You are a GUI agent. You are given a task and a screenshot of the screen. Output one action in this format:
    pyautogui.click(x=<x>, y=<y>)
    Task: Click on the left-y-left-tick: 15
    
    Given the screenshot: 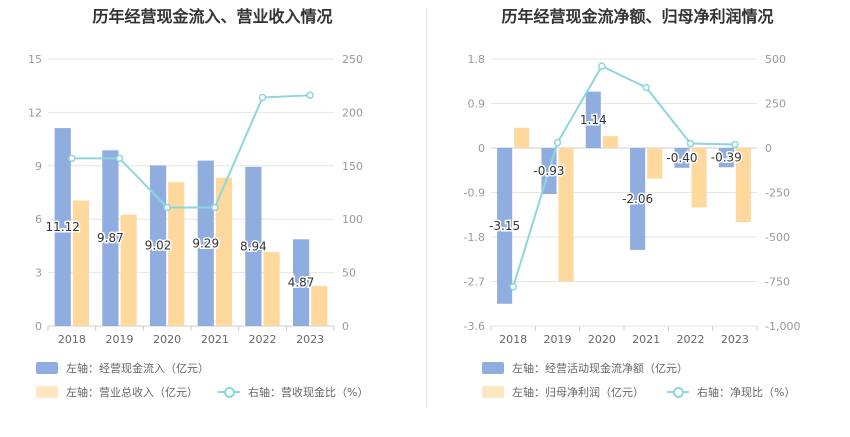 What is the action you would take?
    pyautogui.click(x=35, y=59)
    